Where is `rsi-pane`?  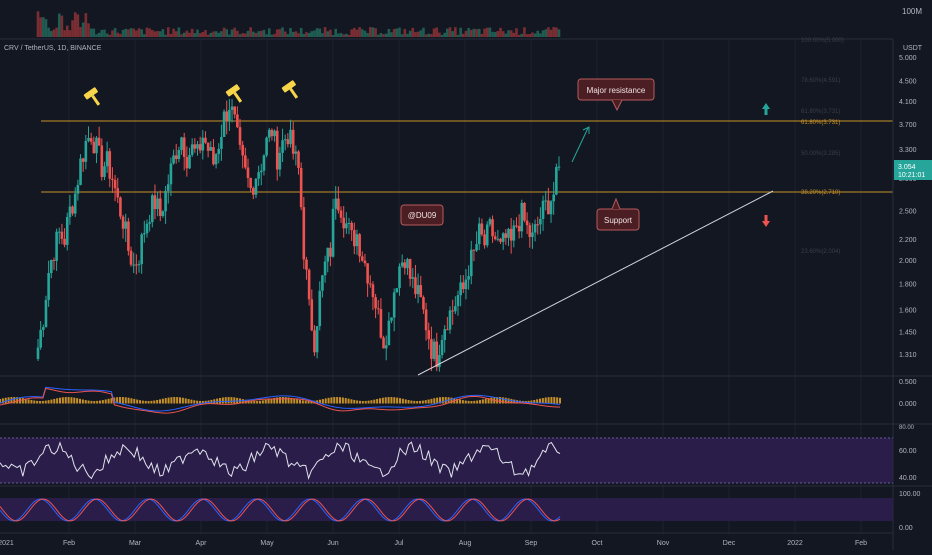 rsi-pane is located at coordinates (280, 460).